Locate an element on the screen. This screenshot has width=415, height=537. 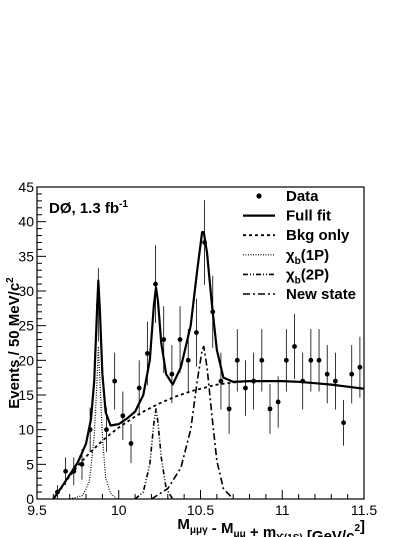
y-tick-label: 45 is located at coordinates (26, 187).